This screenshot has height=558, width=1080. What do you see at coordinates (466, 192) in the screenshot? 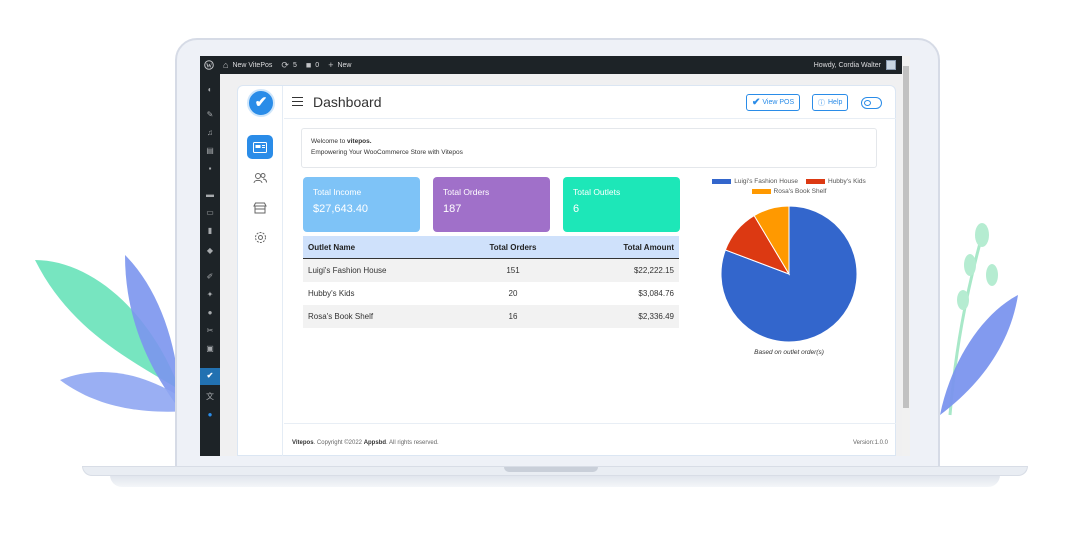
I see `card-title: Total Orders` at bounding box center [466, 192].